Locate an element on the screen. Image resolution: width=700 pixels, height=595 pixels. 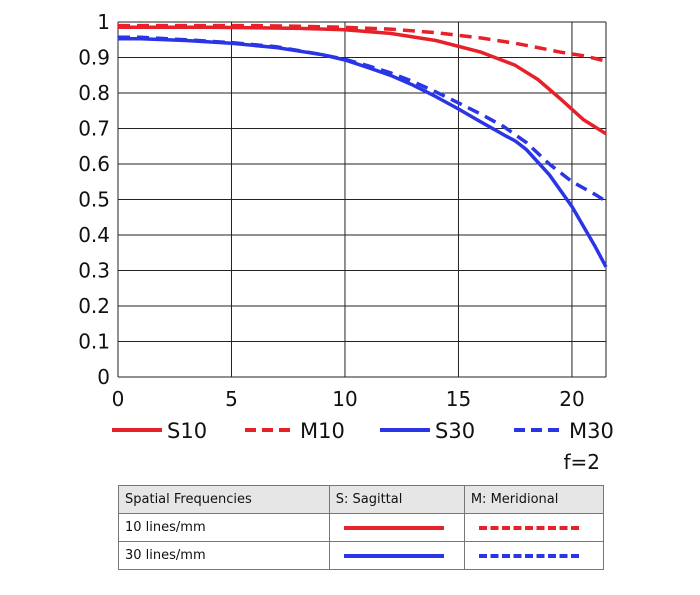
x-tick-label: 10 is located at coordinates (344, 399).